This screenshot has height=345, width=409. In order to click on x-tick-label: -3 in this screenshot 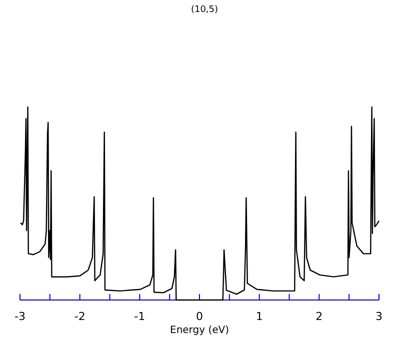, I will do `click(20, 316)`.